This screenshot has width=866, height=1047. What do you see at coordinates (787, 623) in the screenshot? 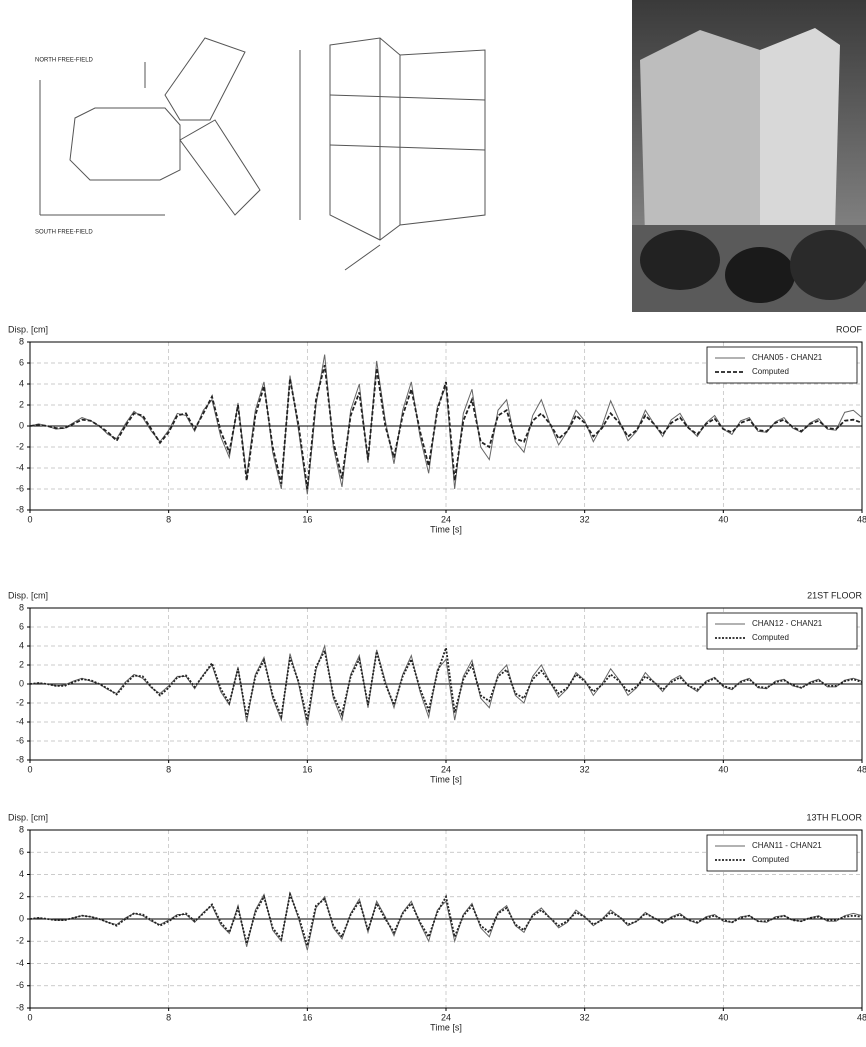
I see `legend-label: CHAN12 - CHAN21` at bounding box center [787, 623].